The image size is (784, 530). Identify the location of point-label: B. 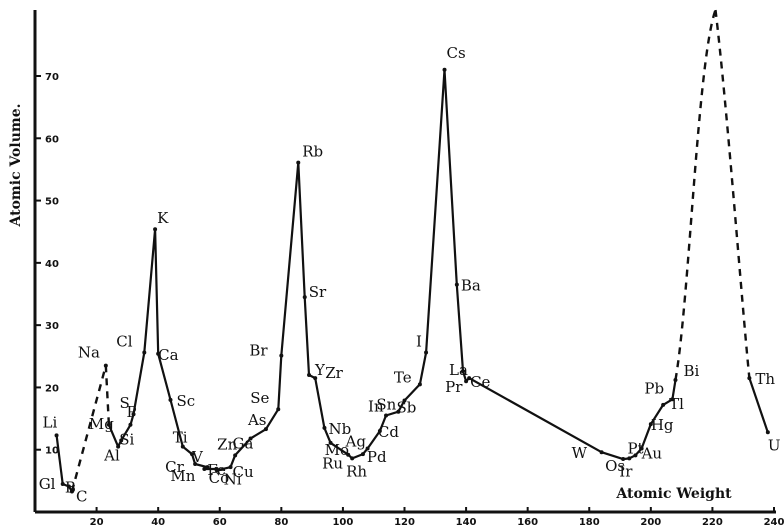
(70, 487).